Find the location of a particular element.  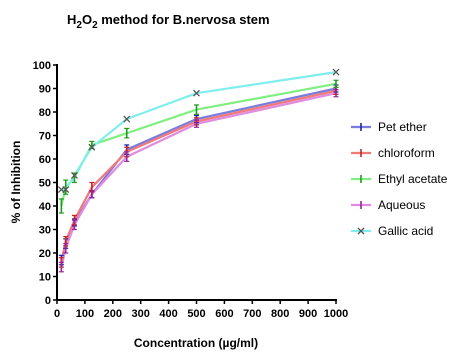

legend-item: chloroform is located at coordinates (393, 153).